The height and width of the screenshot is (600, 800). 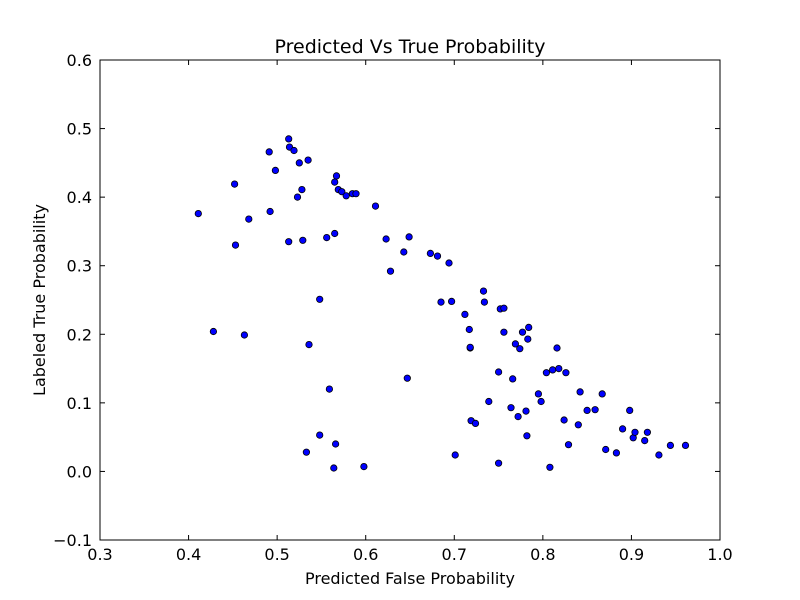 I want to click on y-tick-label: 0.5, so click(x=79, y=129).